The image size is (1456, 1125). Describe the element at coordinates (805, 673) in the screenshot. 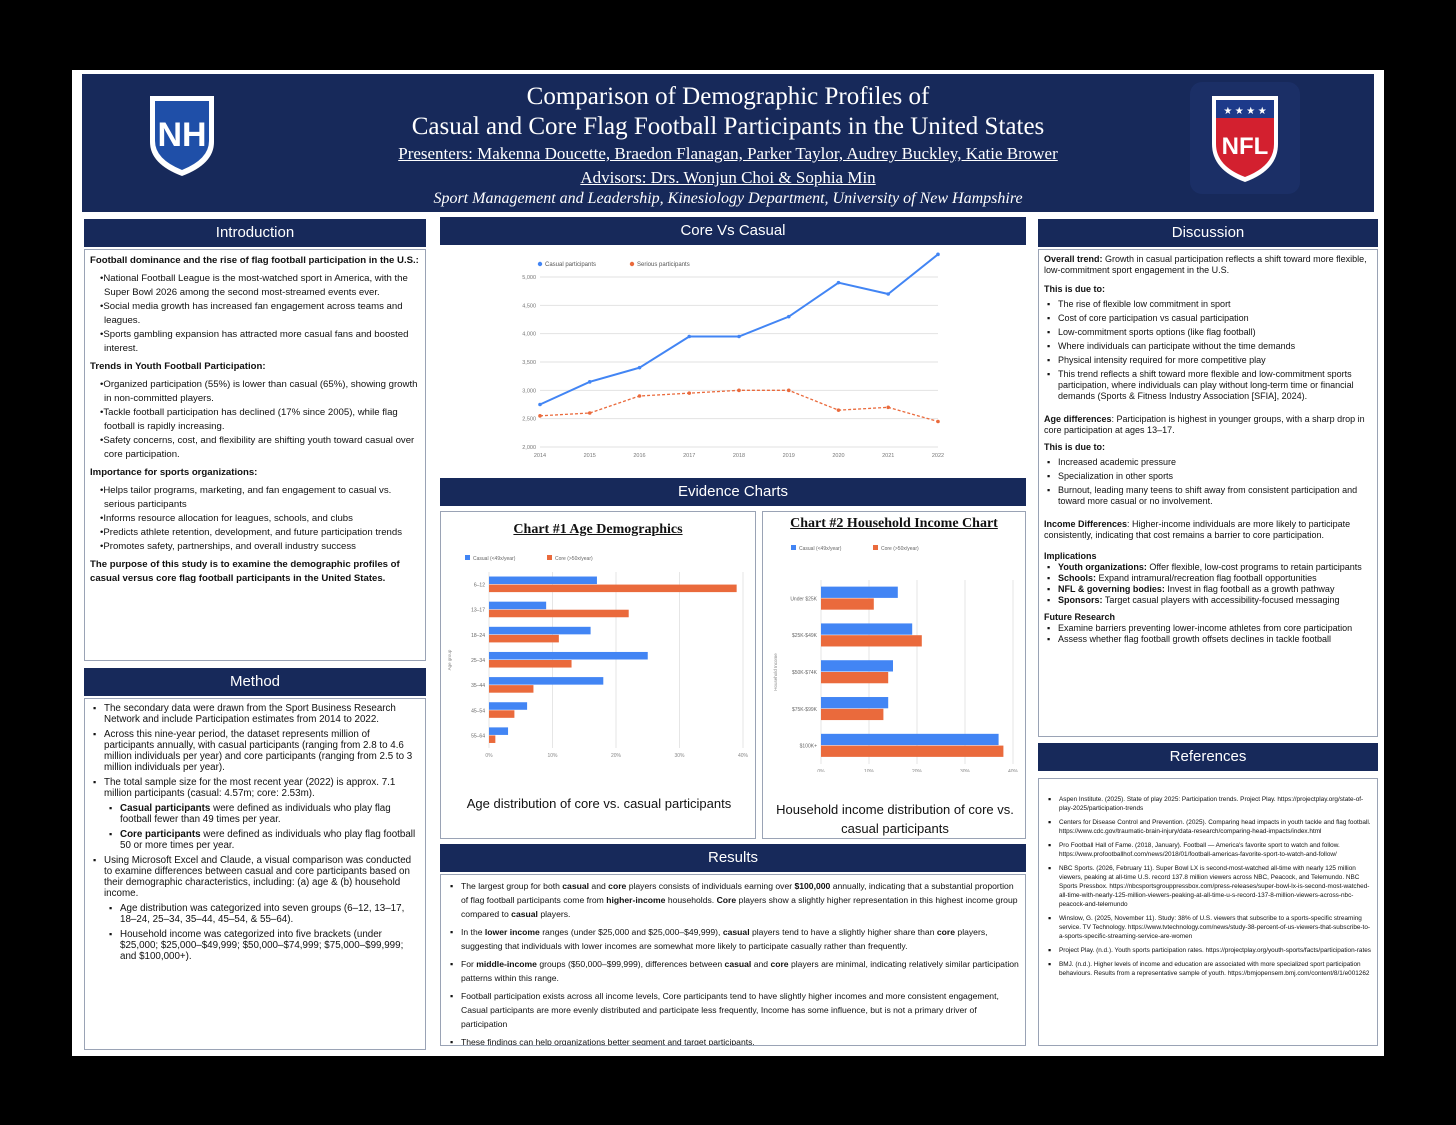

I see `category-label: $50K-$74K` at that location.